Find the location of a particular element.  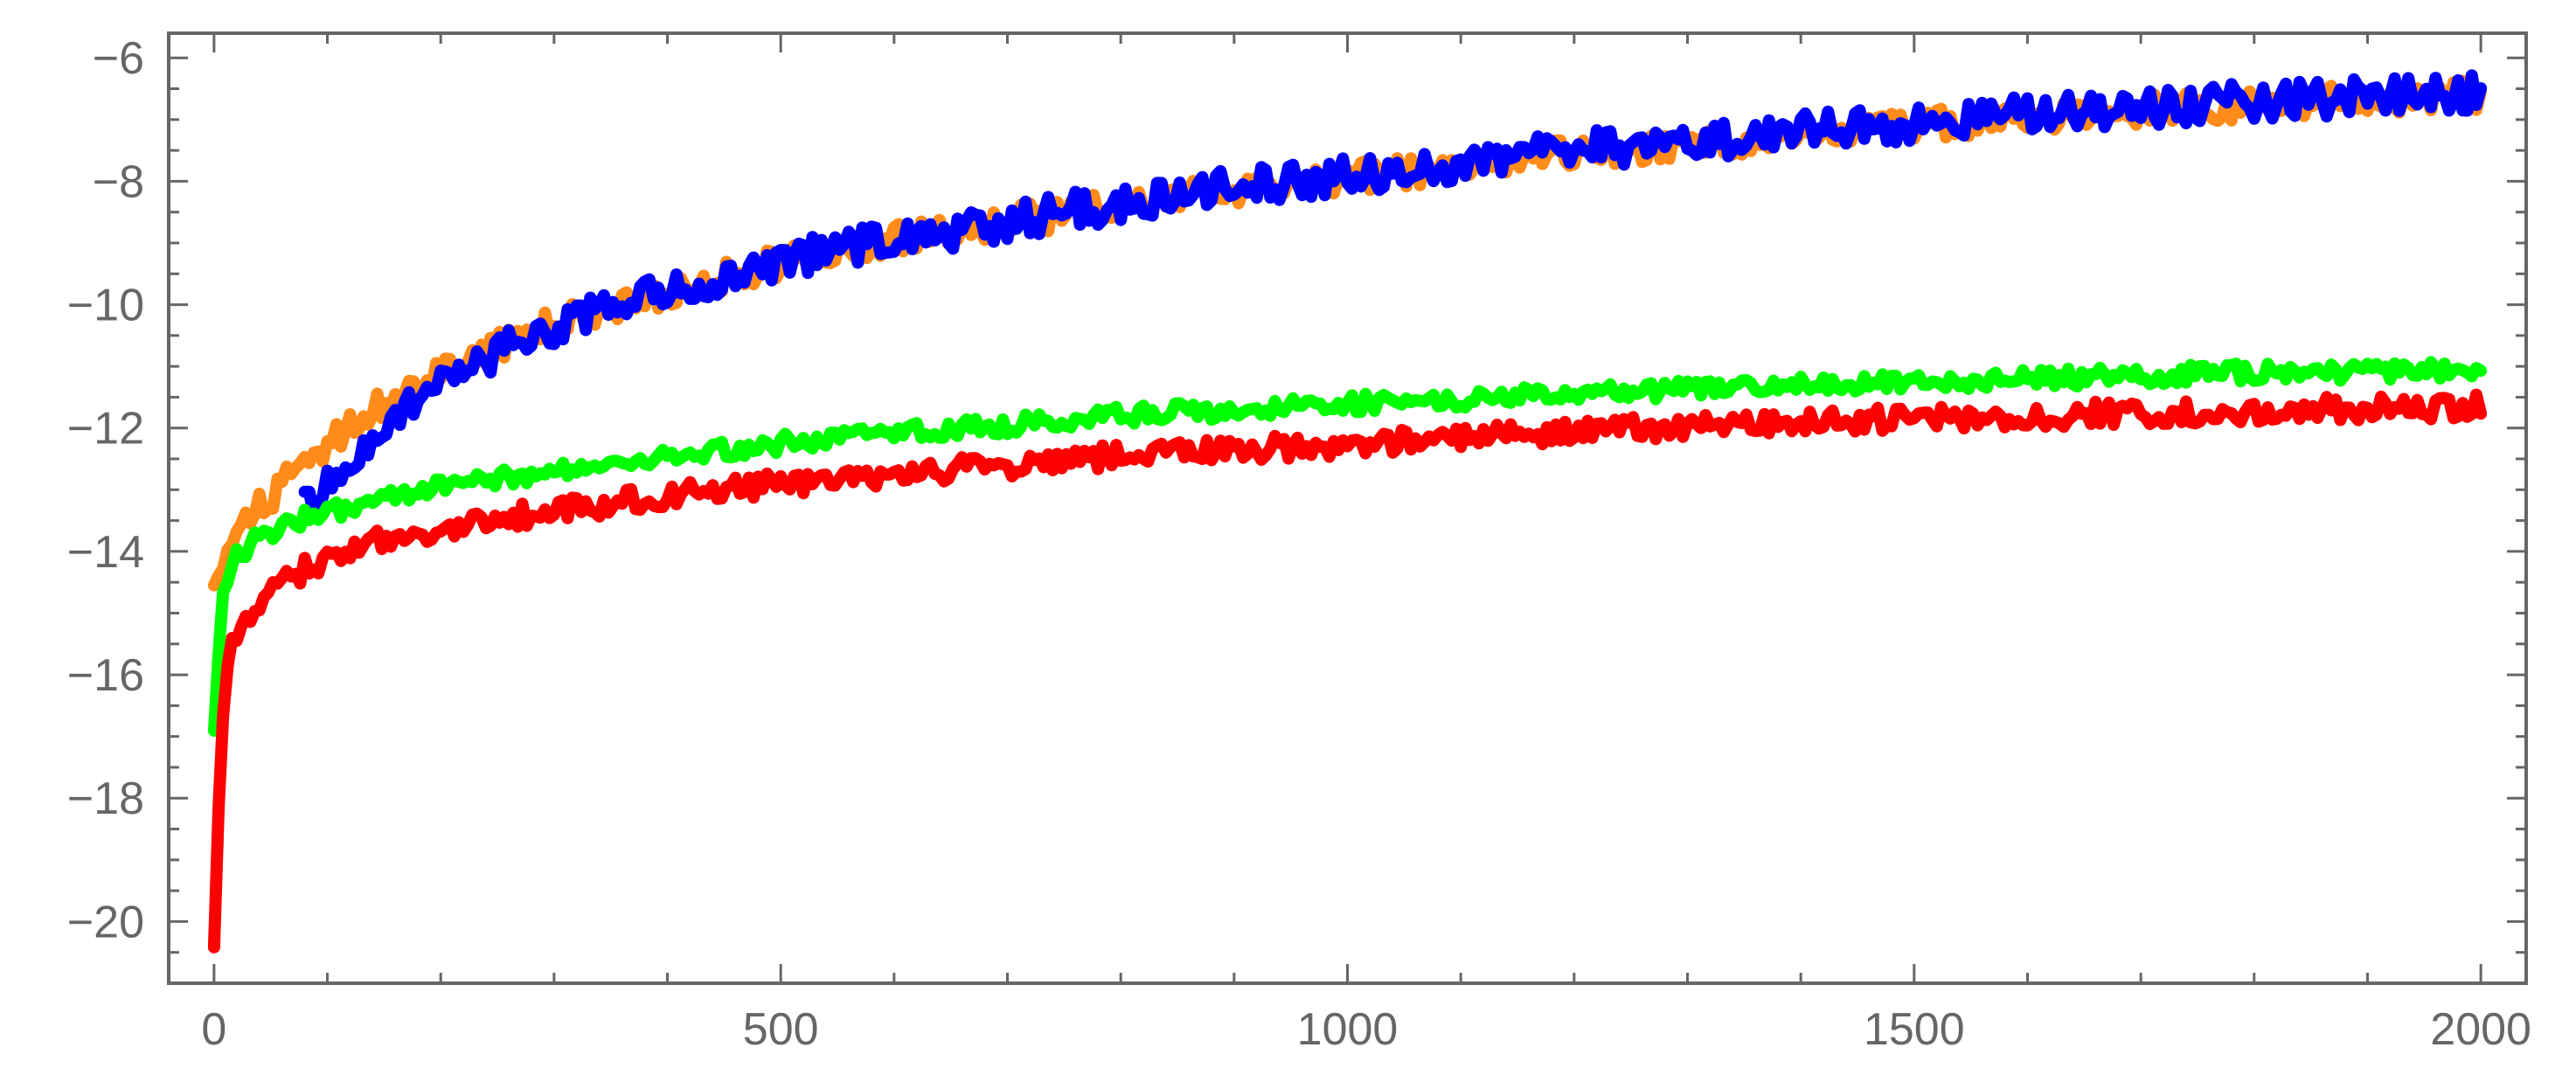

x-tick-label: 2000 is located at coordinates (2480, 1029).